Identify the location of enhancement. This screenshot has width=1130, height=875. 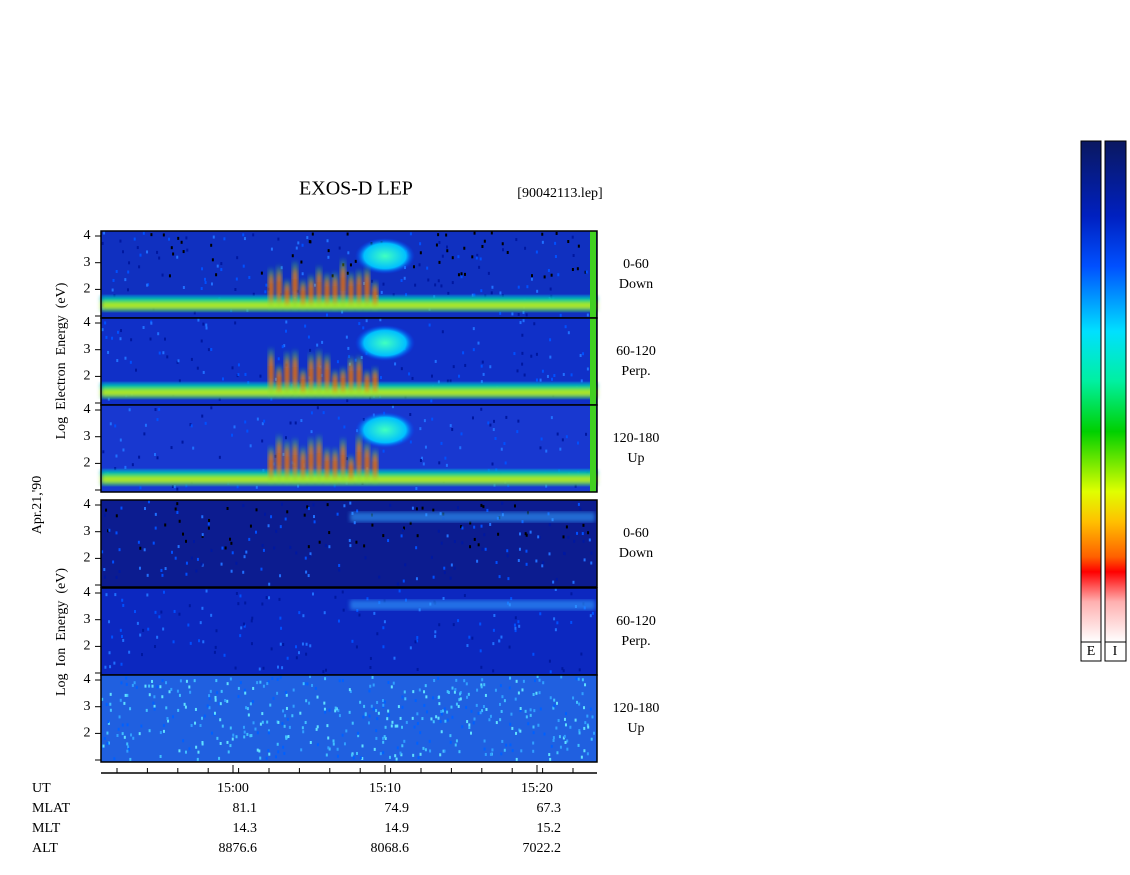
(295, 373).